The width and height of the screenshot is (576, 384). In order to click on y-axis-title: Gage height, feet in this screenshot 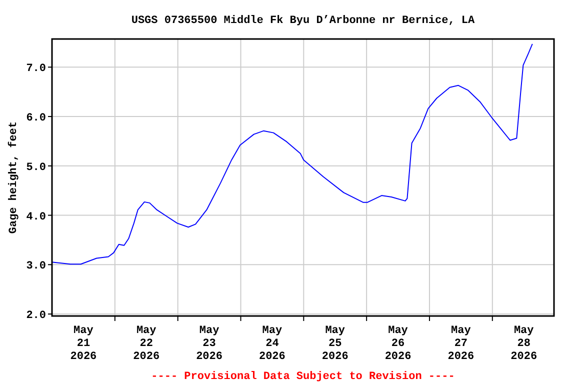, I will do `click(13, 177)`.